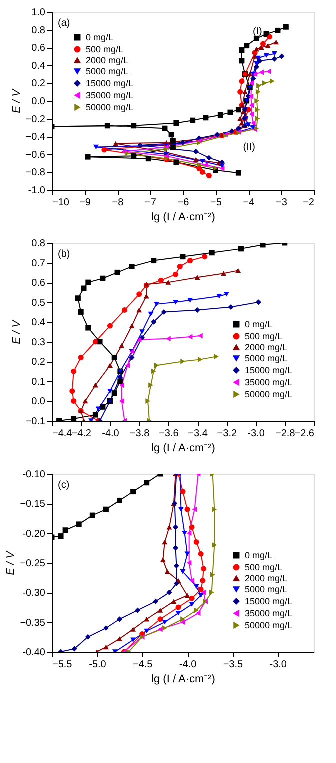 The width and height of the screenshot is (336, 763). What do you see at coordinates (64, 23) in the screenshot?
I see `annotation: (a)` at bounding box center [64, 23].